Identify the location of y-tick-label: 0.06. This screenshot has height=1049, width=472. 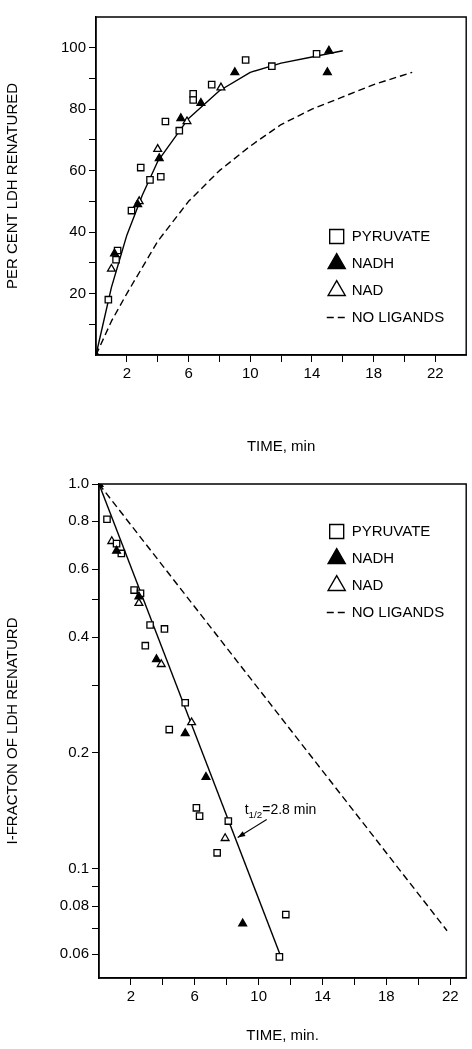
(74, 953).